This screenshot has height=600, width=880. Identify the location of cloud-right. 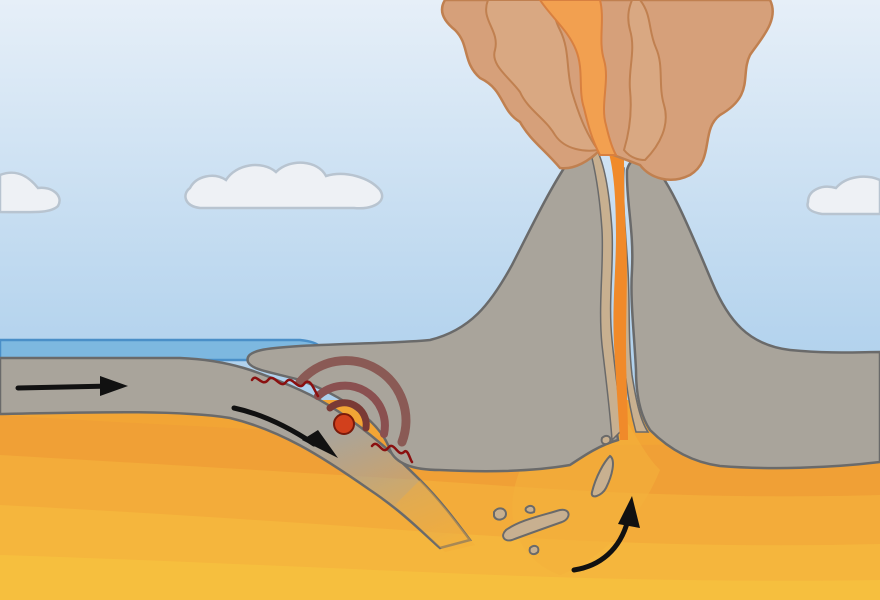
(843, 195).